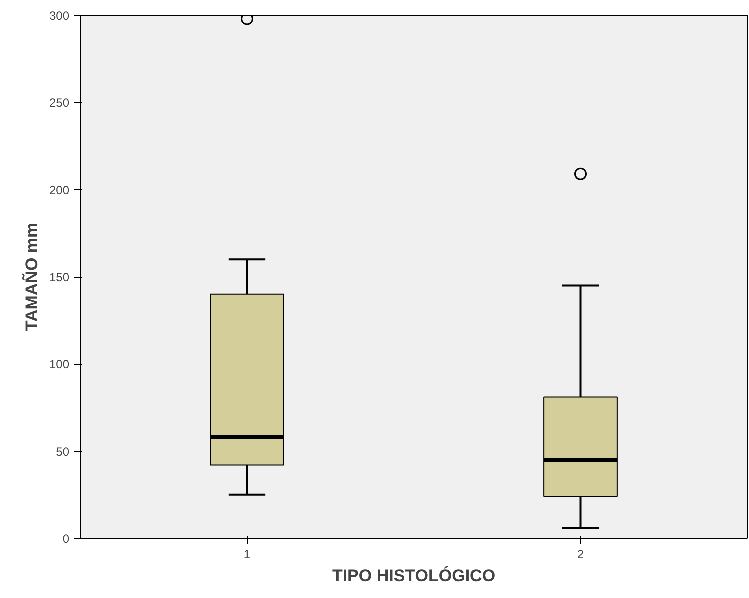 The width and height of the screenshot is (749, 598). What do you see at coordinates (63, 451) in the screenshot?
I see `y-tick-label: 50` at bounding box center [63, 451].